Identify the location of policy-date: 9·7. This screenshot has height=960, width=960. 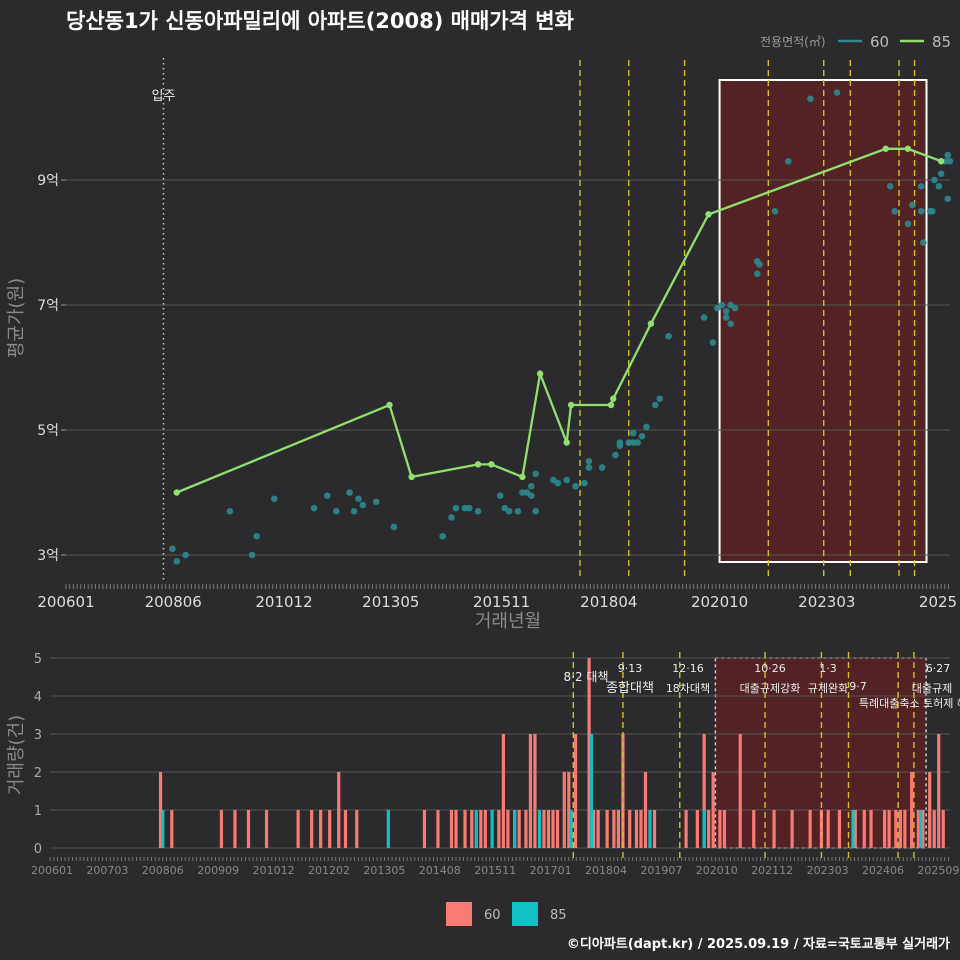
(858, 686).